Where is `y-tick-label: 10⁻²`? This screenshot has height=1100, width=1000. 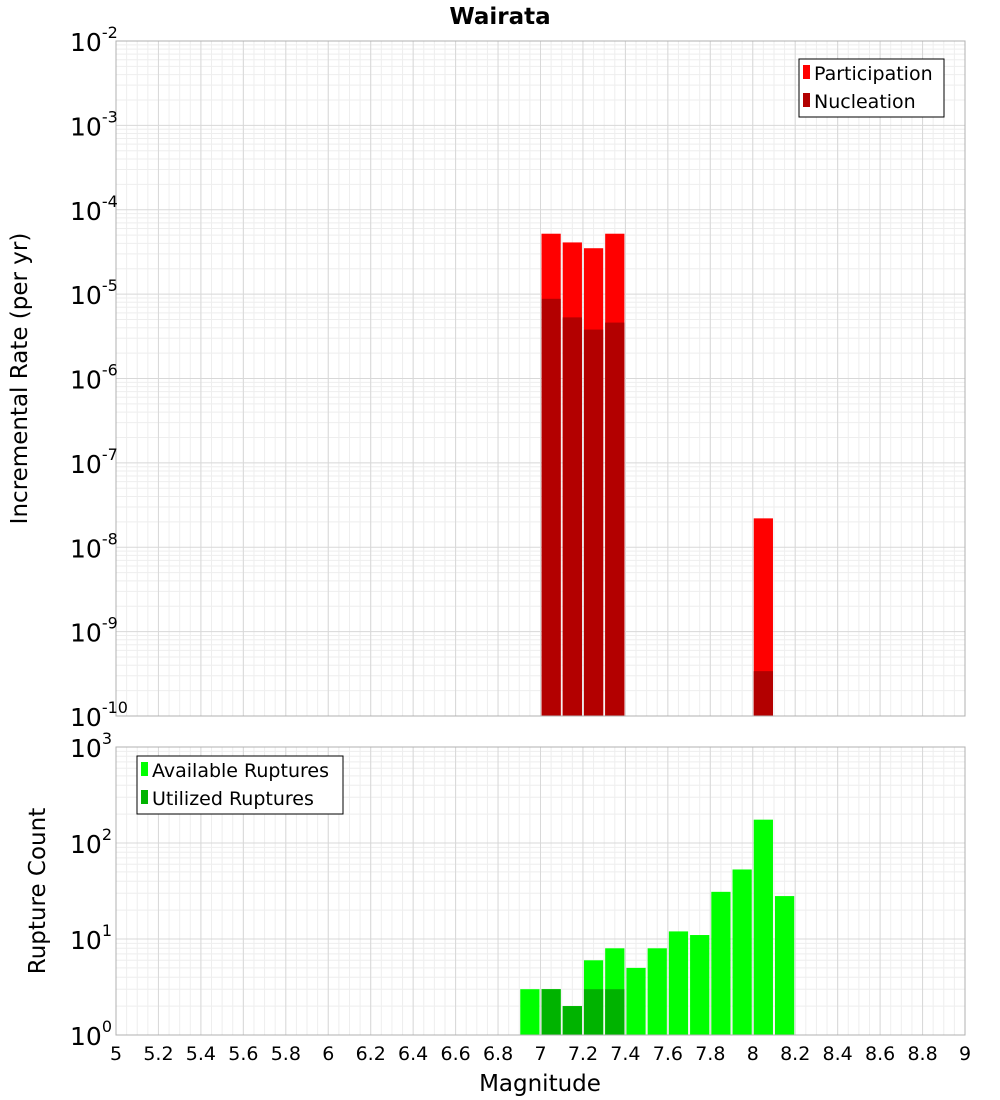 y-tick-label: 10⁻² is located at coordinates (94, 40).